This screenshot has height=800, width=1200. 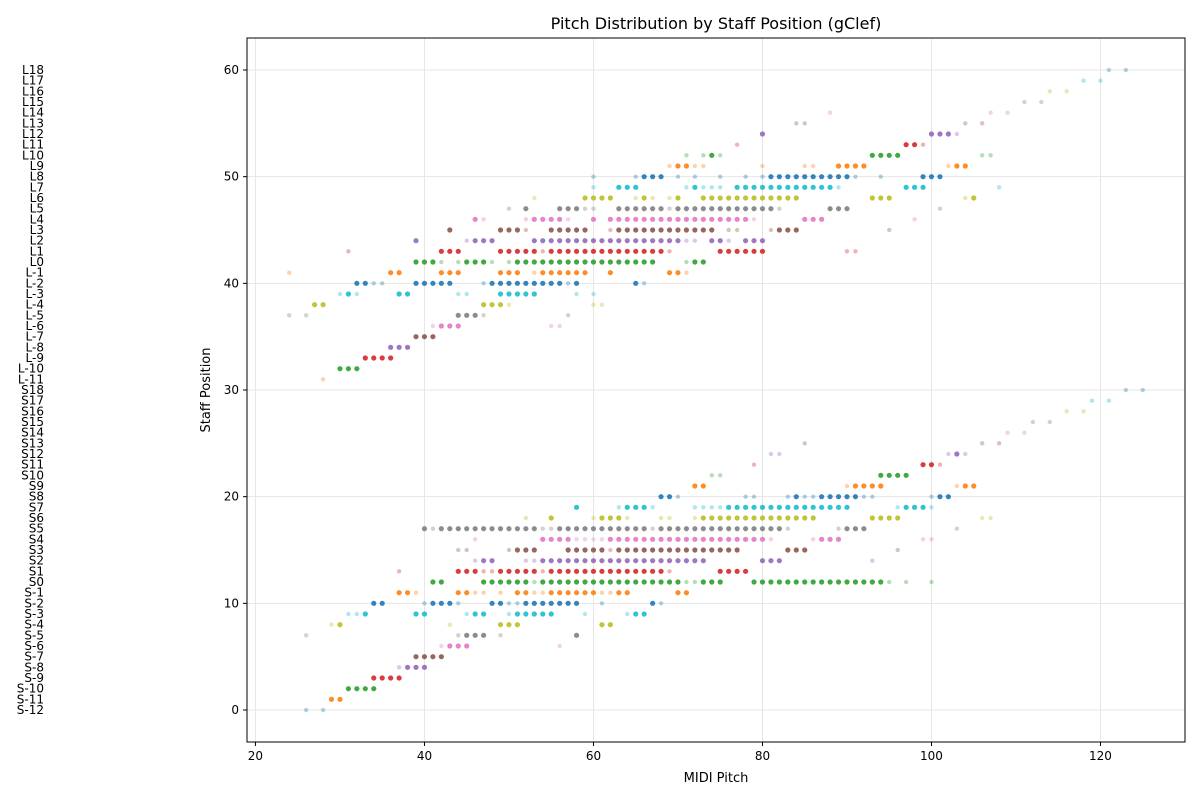 I want to click on row-label: L10, so click(x=33, y=155).